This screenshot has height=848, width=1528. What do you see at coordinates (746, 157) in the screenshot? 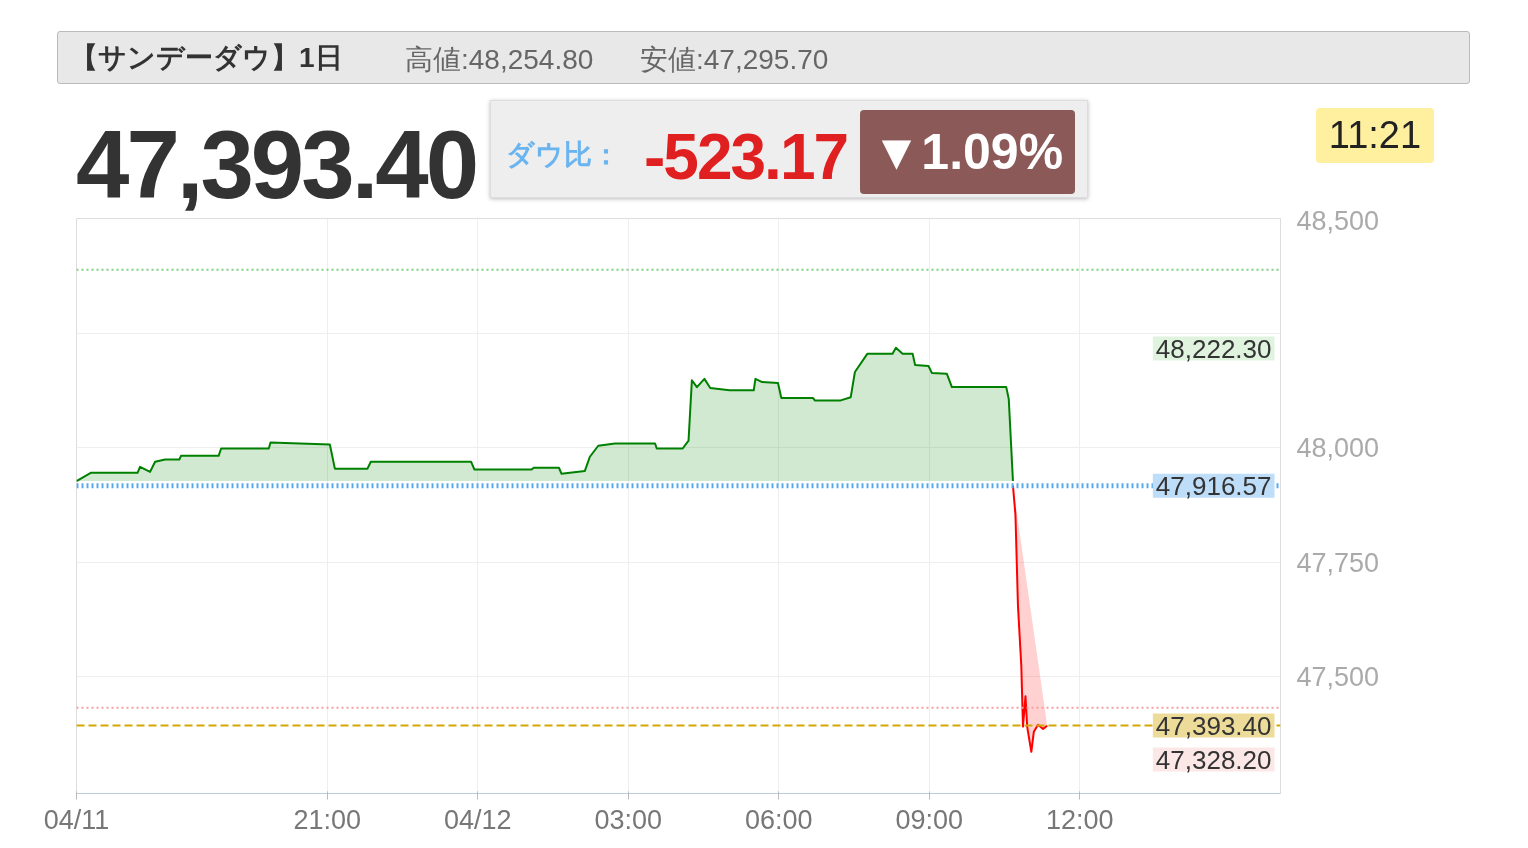
I see `text: -523.17` at bounding box center [746, 157].